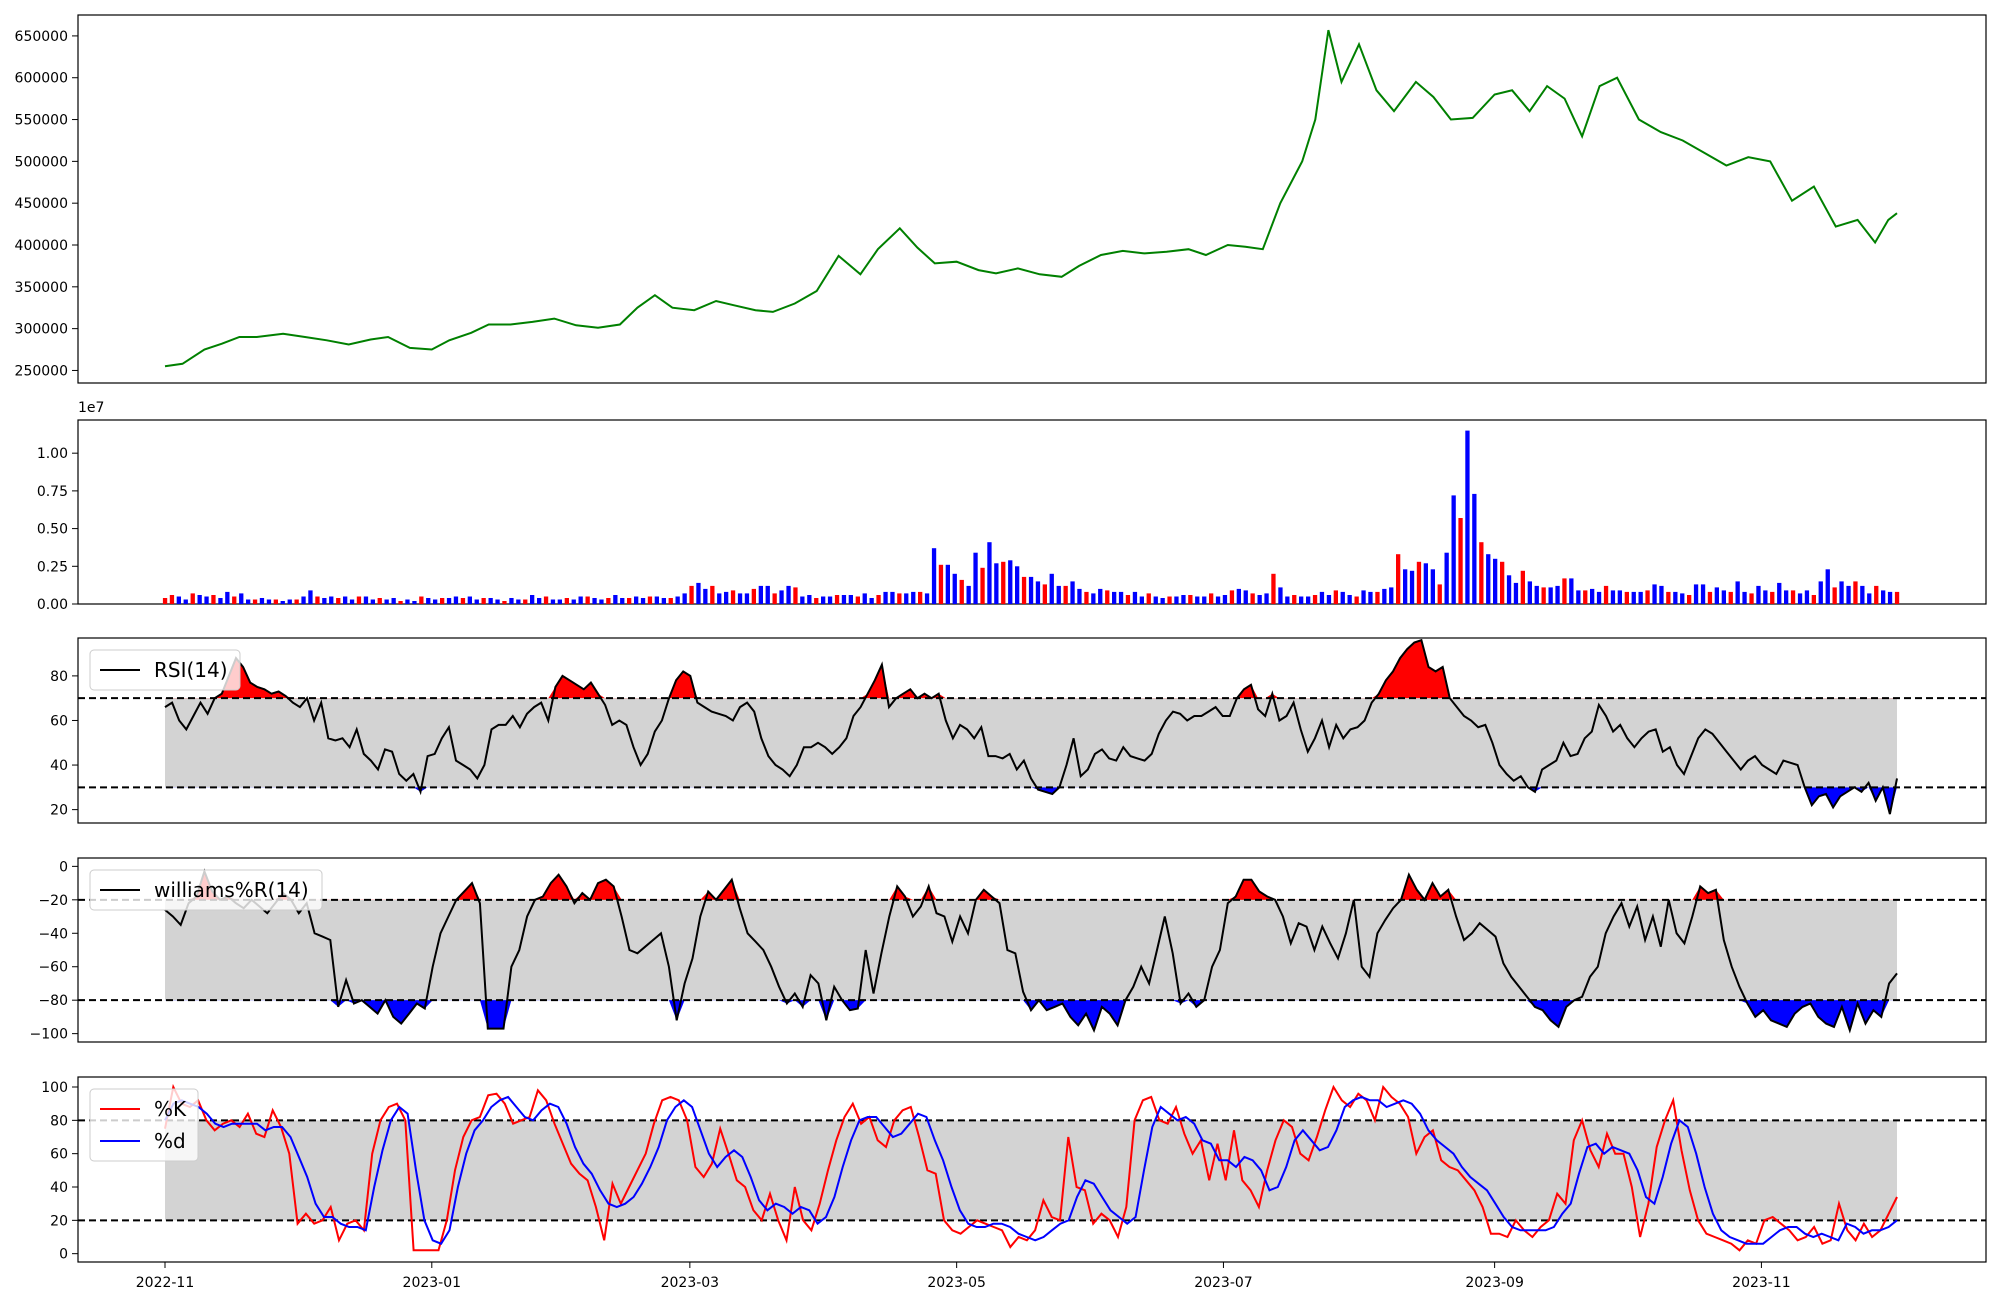 This screenshot has width=2000, height=1305. Describe the element at coordinates (231, 890) in the screenshot. I see `legend-label: williams%R(14)` at that location.